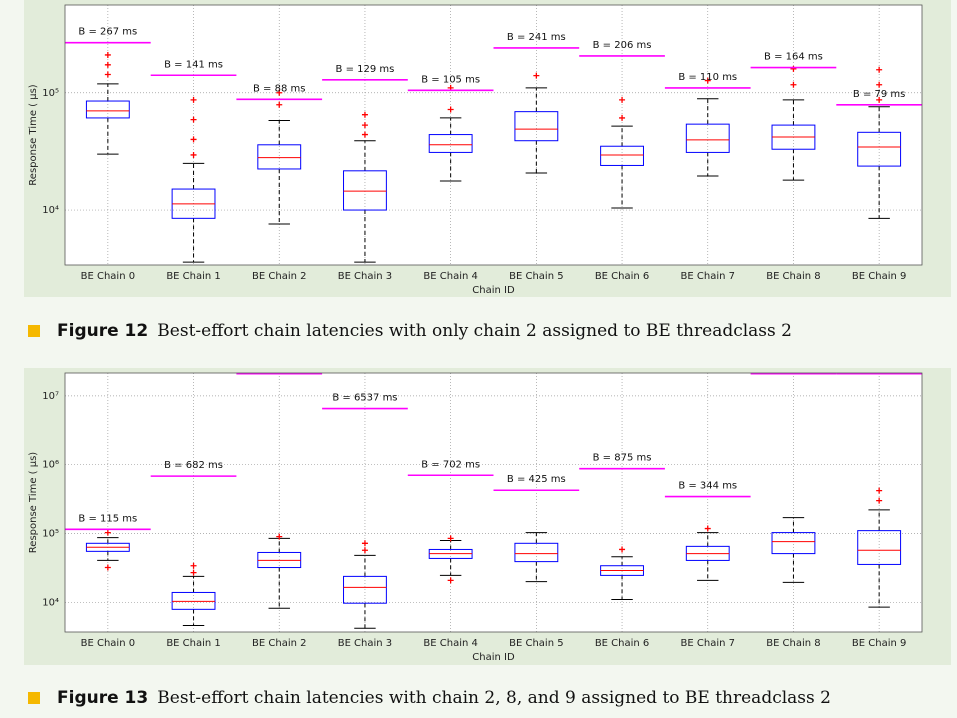  I want to click on y-tick-label: 10⁷, so click(50, 396).